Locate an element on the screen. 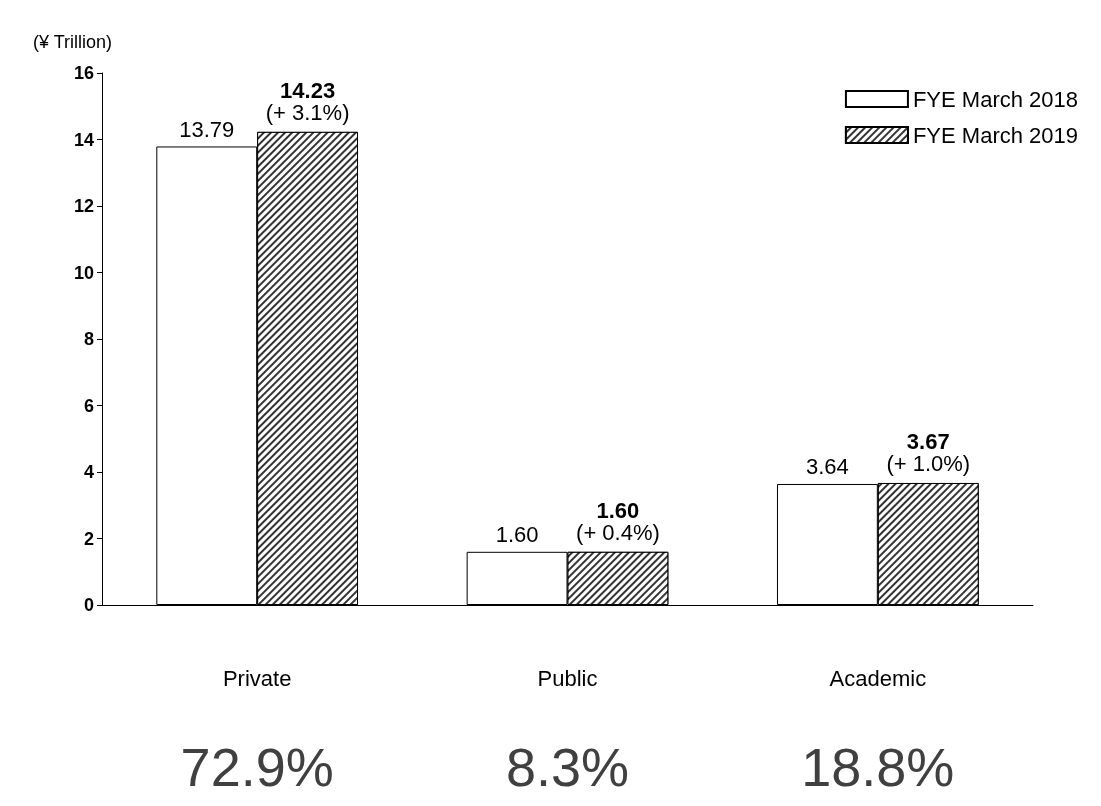 The height and width of the screenshot is (806, 1101). text: 8.3% is located at coordinates (567, 767).